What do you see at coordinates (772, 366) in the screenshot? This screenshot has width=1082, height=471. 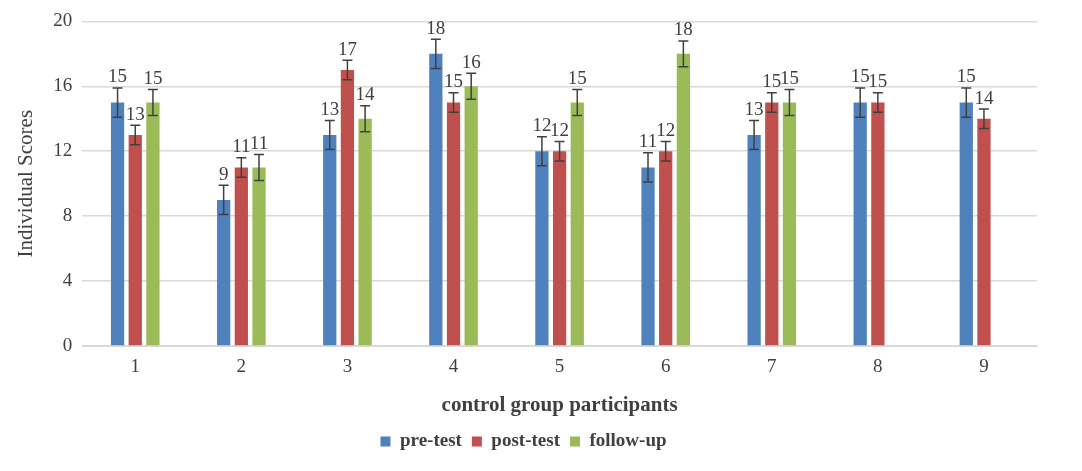 I see `x-tick-label: 7` at bounding box center [772, 366].